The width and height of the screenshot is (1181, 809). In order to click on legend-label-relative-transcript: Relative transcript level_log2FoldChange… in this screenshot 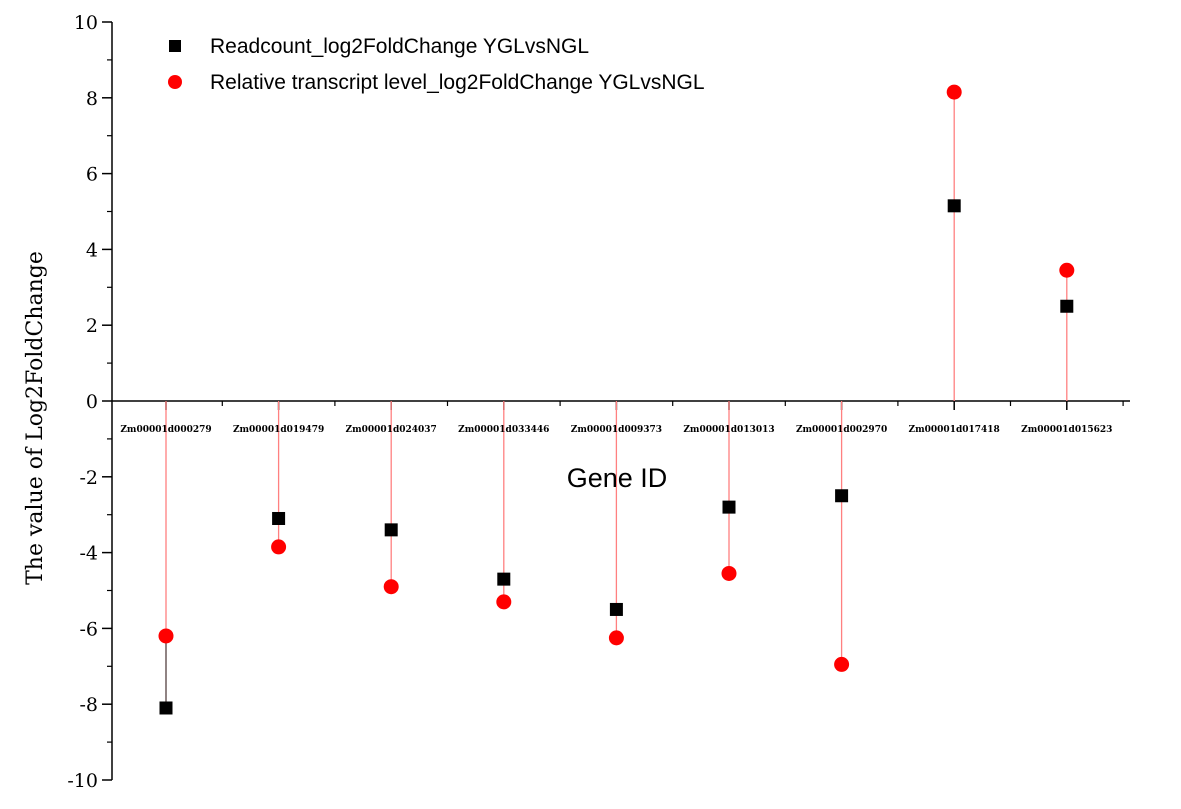, I will do `click(457, 82)`.